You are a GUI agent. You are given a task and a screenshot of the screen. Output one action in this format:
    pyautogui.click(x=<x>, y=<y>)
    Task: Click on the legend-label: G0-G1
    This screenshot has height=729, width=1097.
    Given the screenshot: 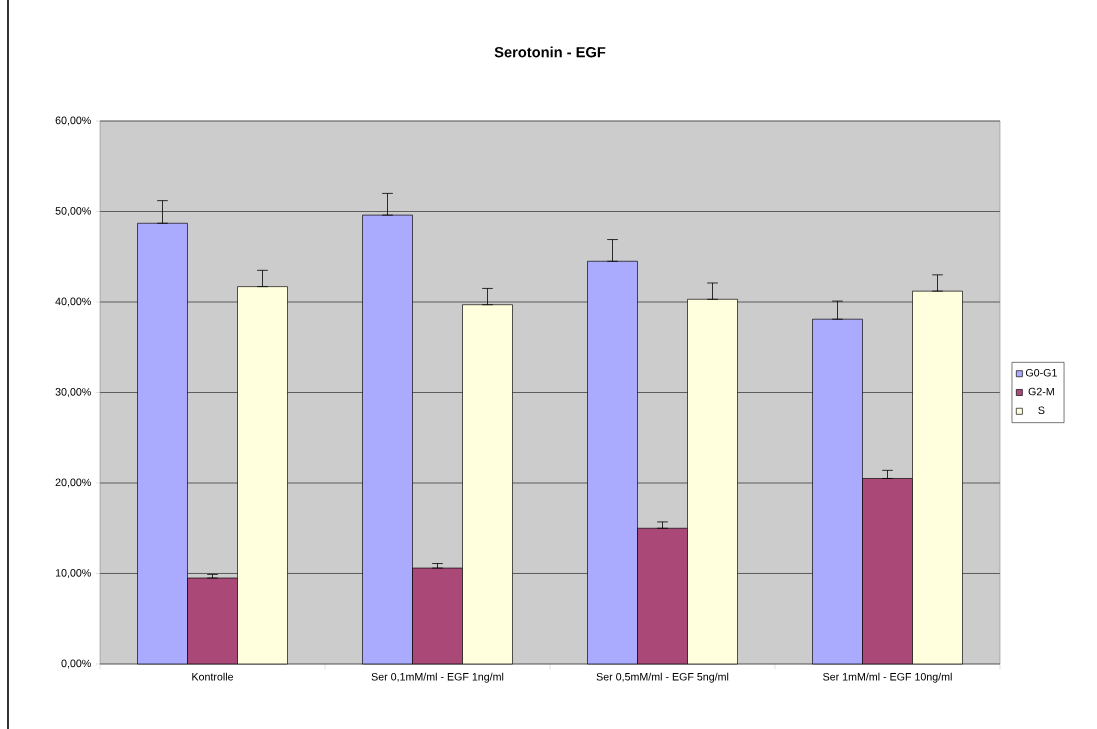 What is the action you would take?
    pyautogui.click(x=1041, y=373)
    